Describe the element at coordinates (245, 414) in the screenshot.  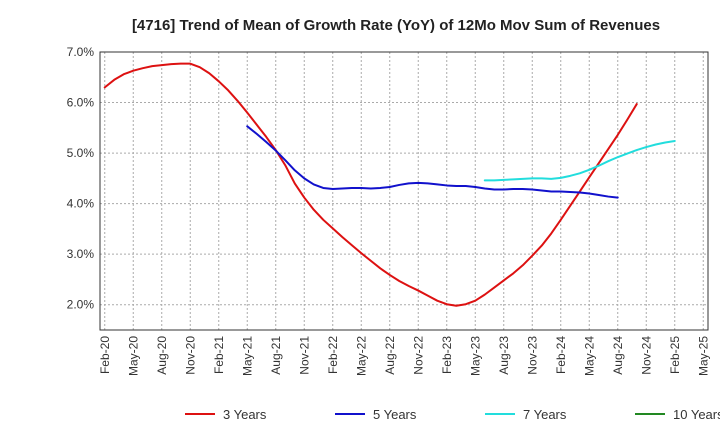
I see `legend-label: 3 Years` at that location.